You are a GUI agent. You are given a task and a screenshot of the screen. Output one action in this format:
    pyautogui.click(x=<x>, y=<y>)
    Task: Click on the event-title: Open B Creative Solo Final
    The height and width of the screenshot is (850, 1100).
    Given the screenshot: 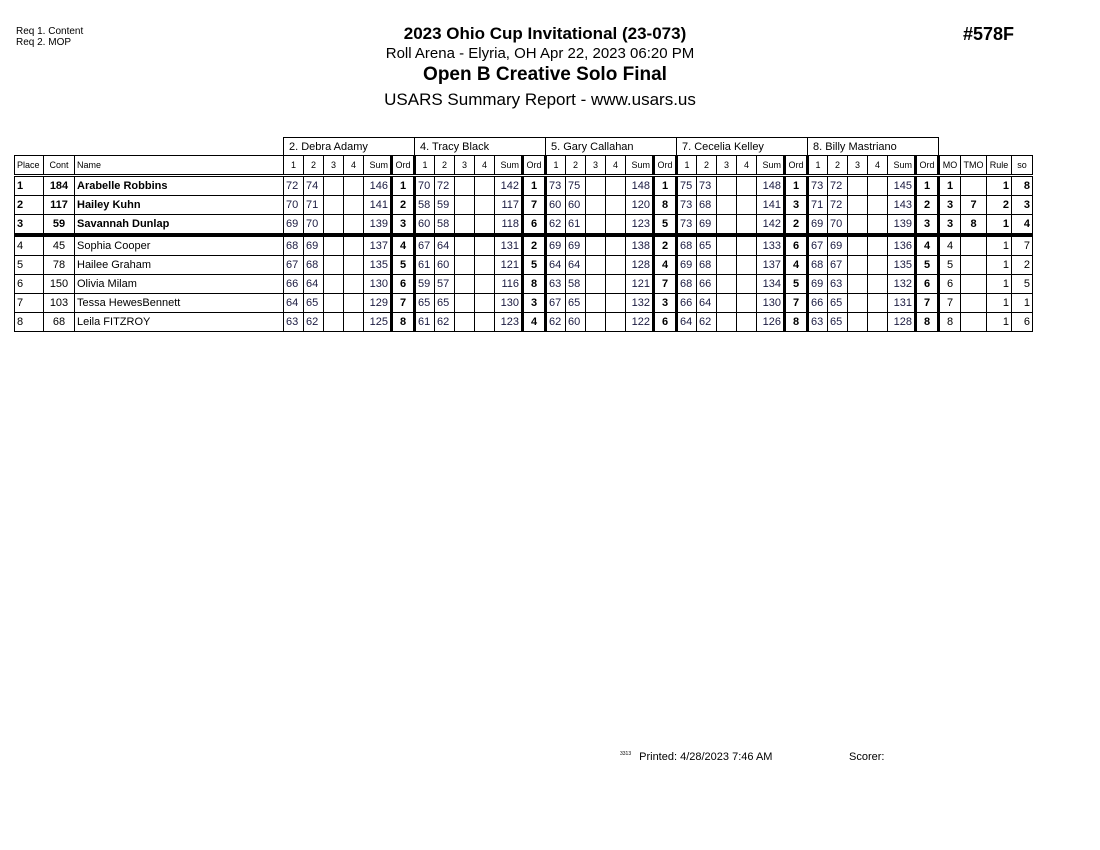 What is the action you would take?
    pyautogui.click(x=545, y=74)
    